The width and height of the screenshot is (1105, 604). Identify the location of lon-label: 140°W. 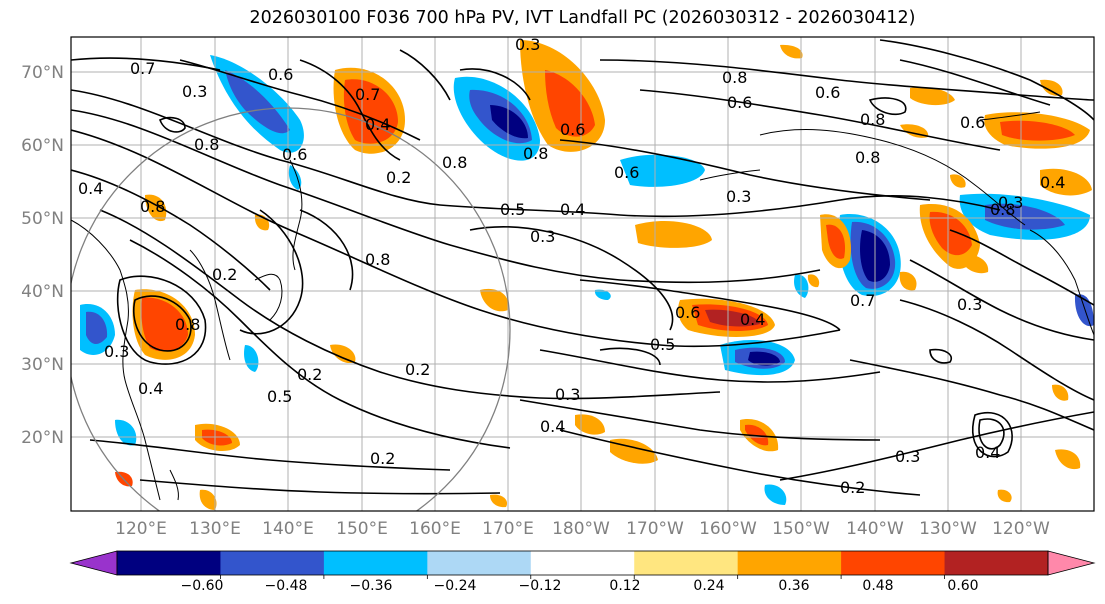
(875, 529).